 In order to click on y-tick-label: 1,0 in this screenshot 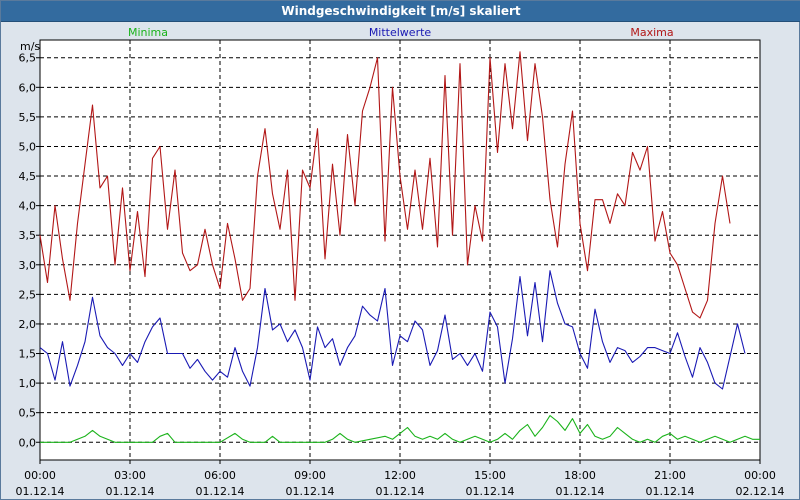, I will do `click(28, 383)`.